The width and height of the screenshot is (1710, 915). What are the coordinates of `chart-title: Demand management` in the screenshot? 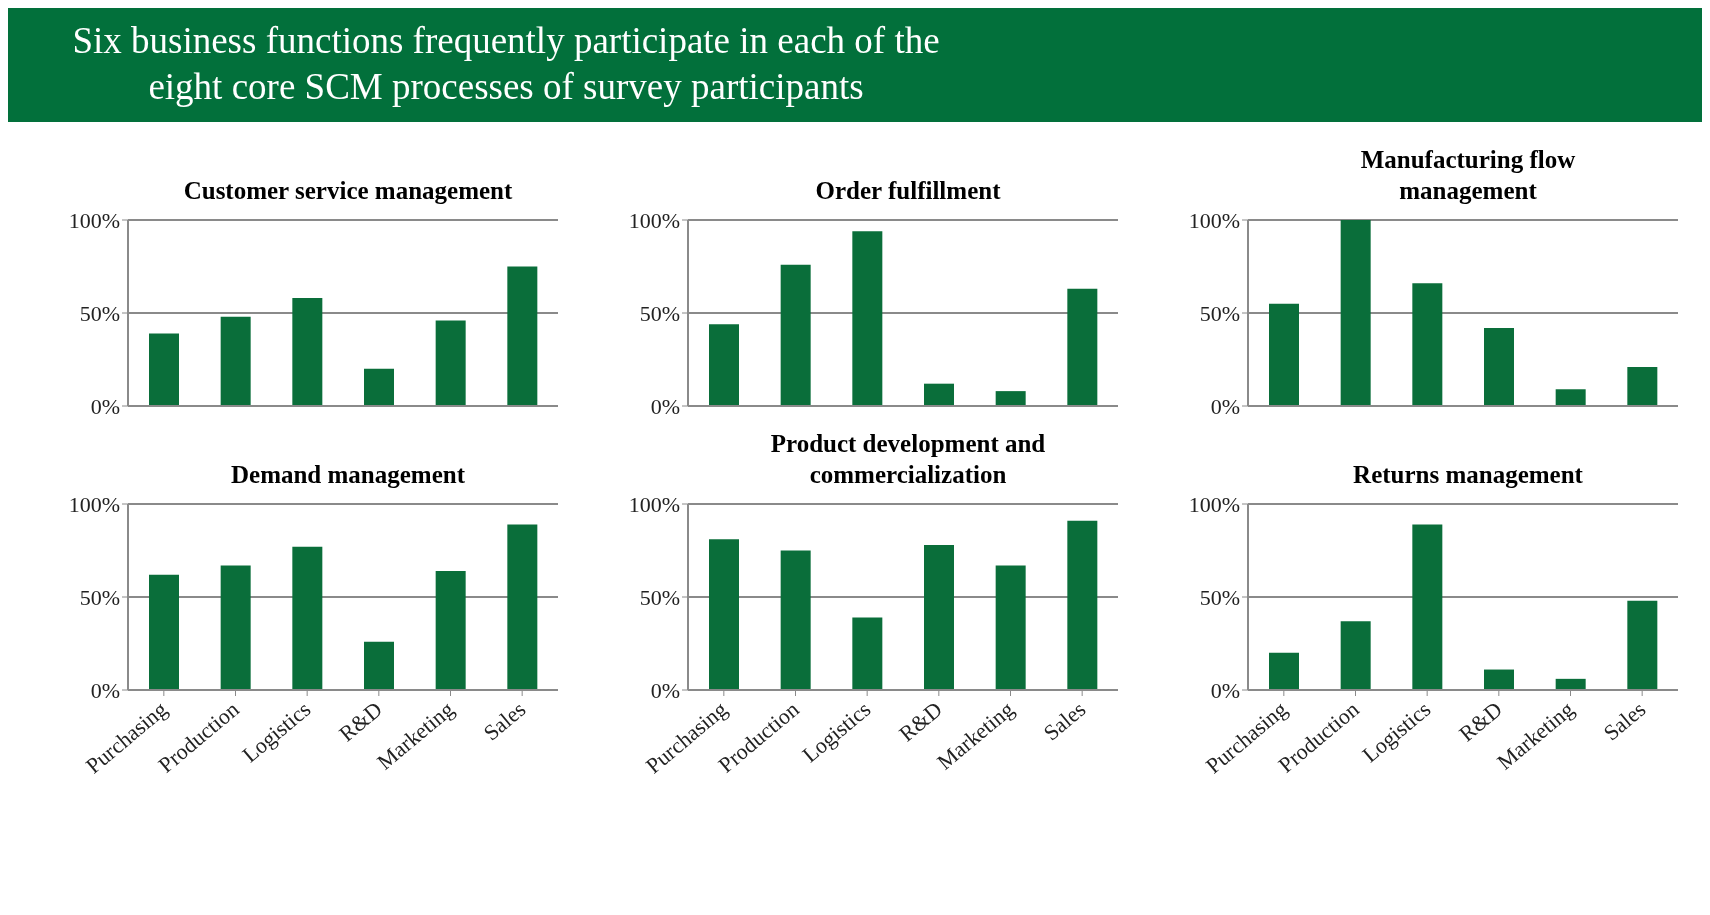 It's located at (348, 475).